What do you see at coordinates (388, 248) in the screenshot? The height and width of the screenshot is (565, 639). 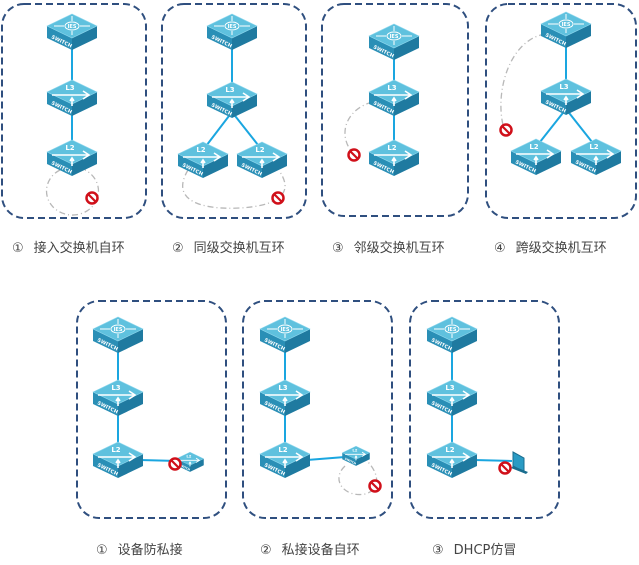 I see `caption-adjacent-level-loop: ③ 邻级交换机互环` at bounding box center [388, 248].